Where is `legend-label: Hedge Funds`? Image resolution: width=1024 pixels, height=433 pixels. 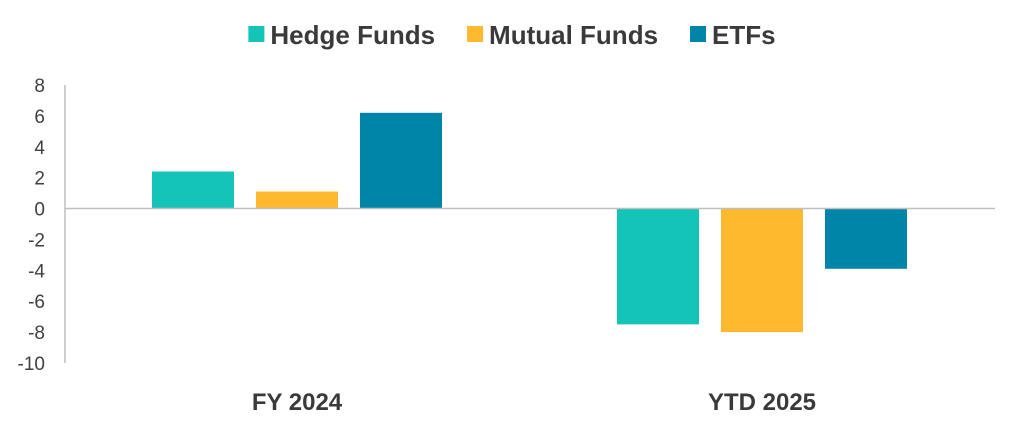 legend-label: Hedge Funds is located at coordinates (352, 35).